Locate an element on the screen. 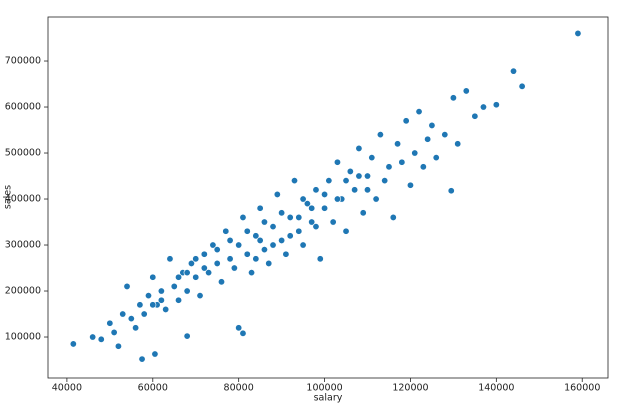  y-tick-label: 300000 is located at coordinates (23, 245).